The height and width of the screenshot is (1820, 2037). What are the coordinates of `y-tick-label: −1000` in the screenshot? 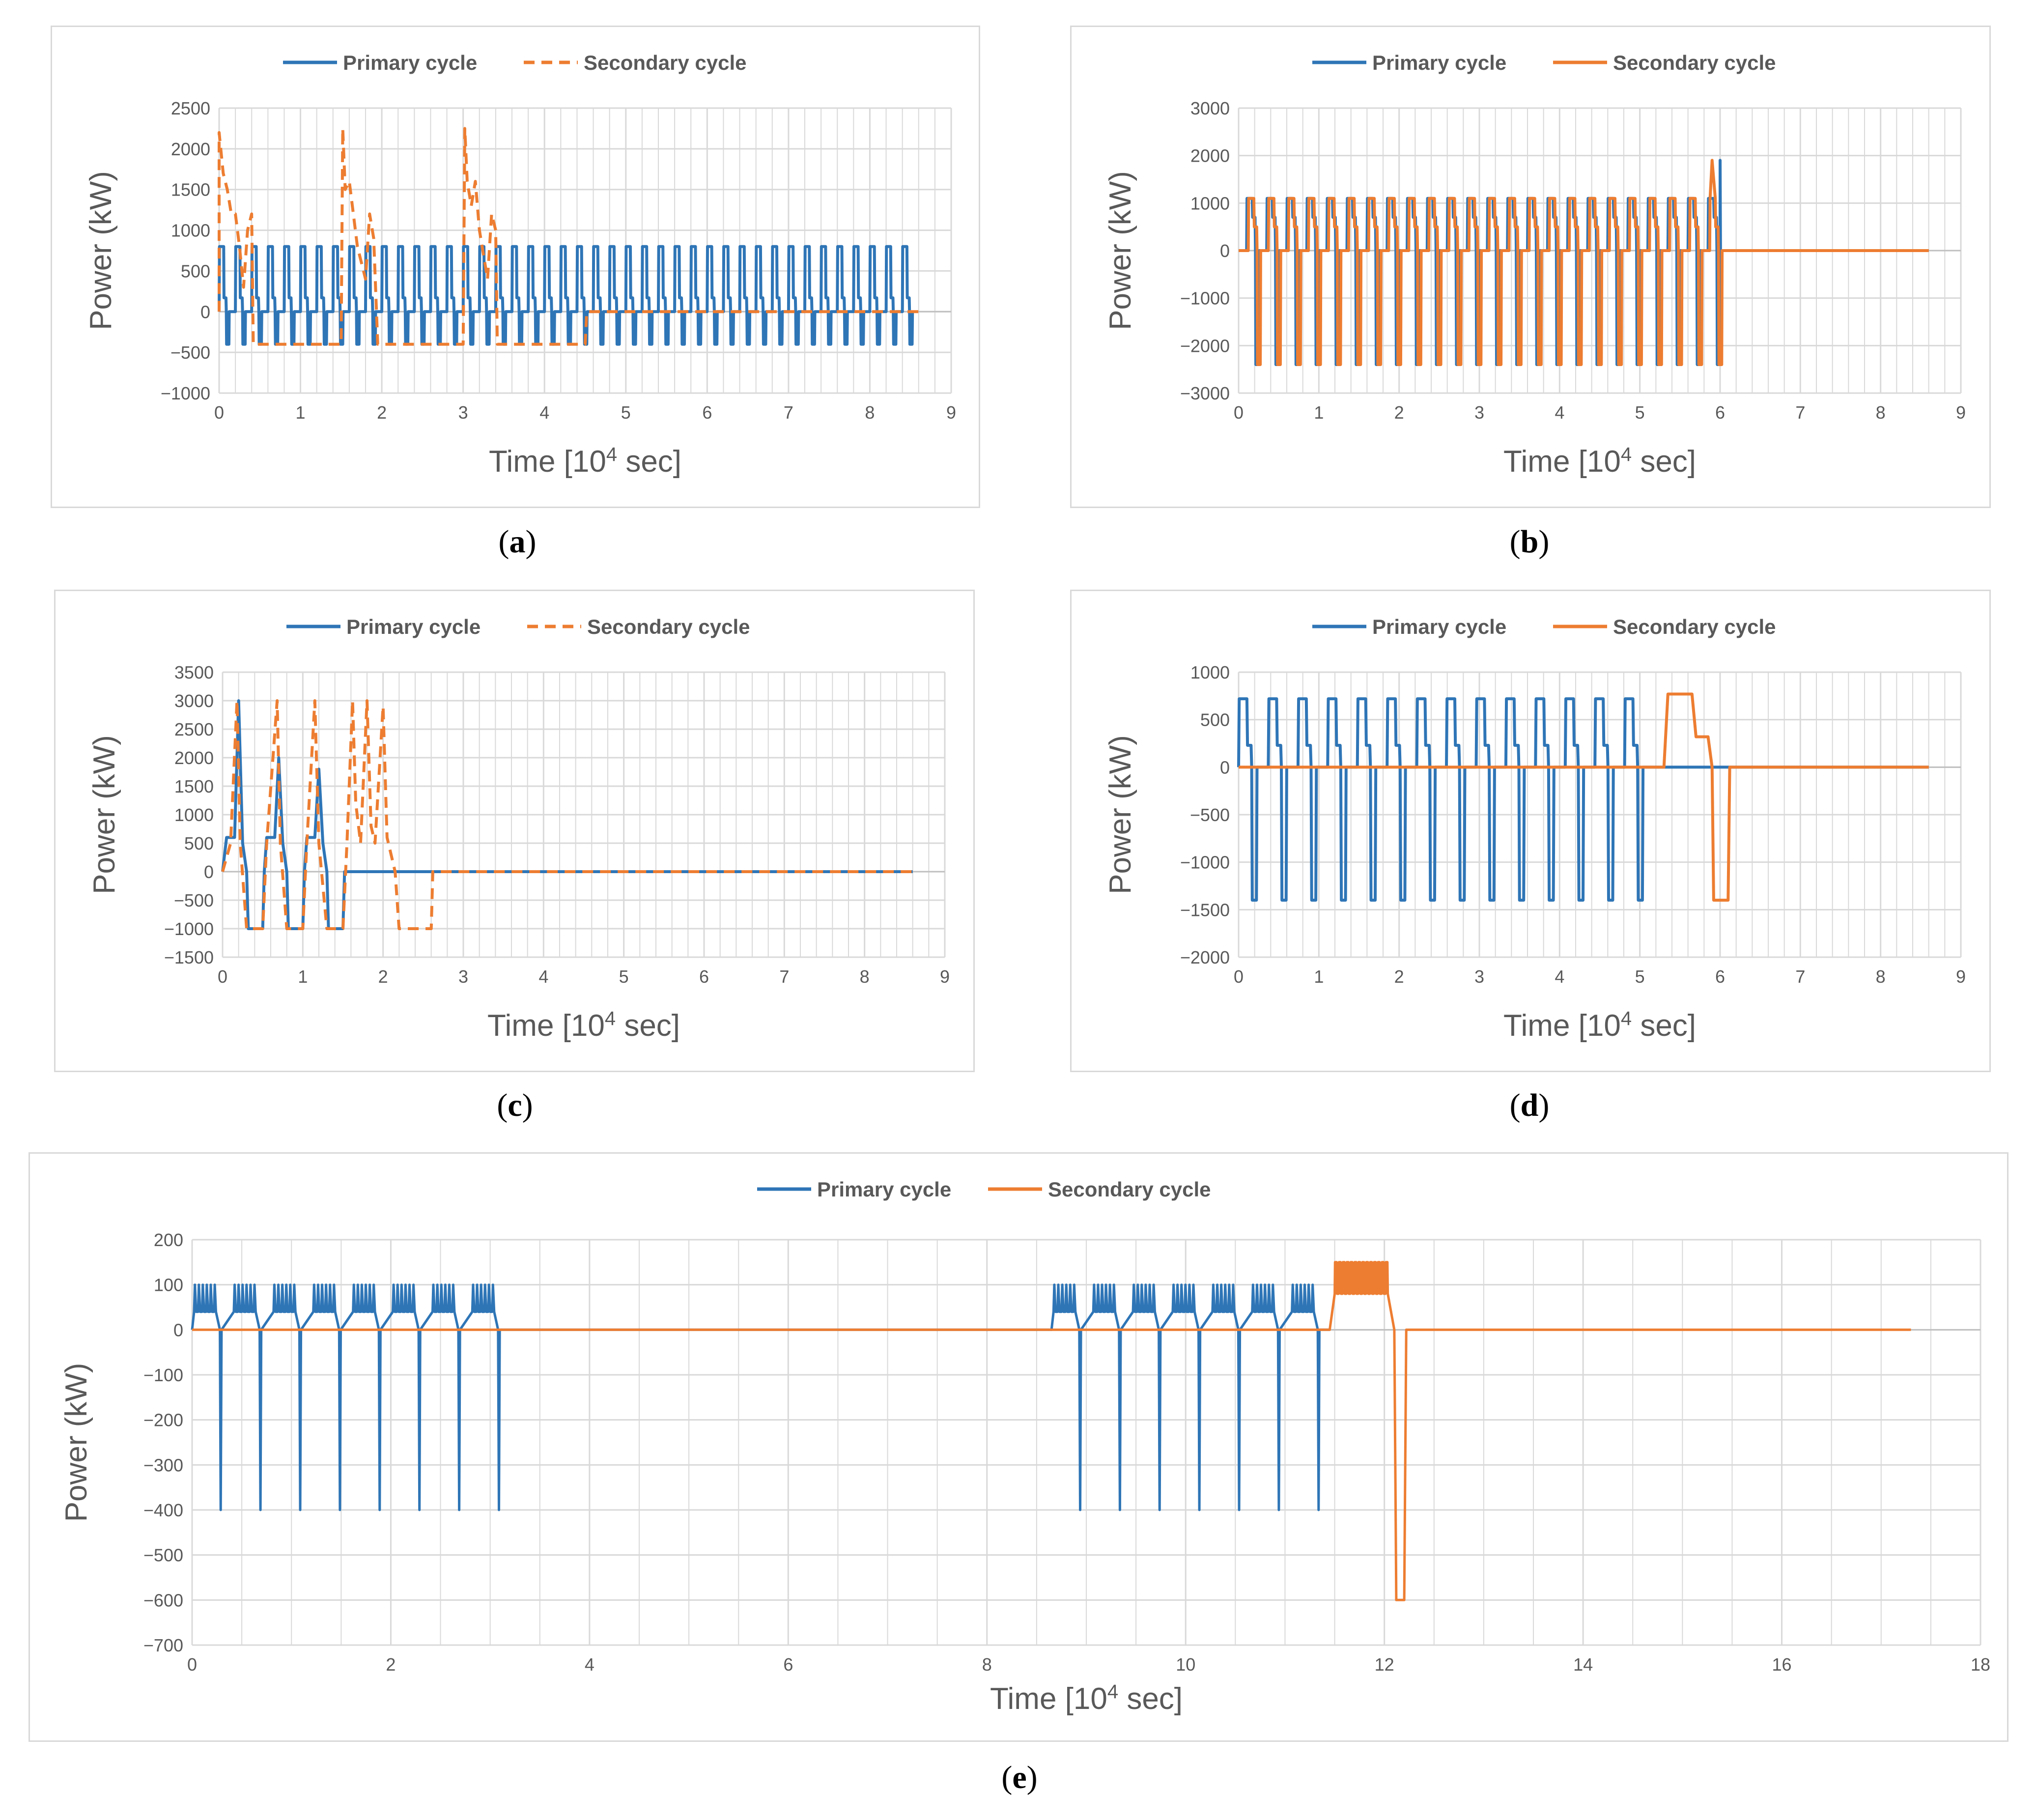 It's located at (185, 393).